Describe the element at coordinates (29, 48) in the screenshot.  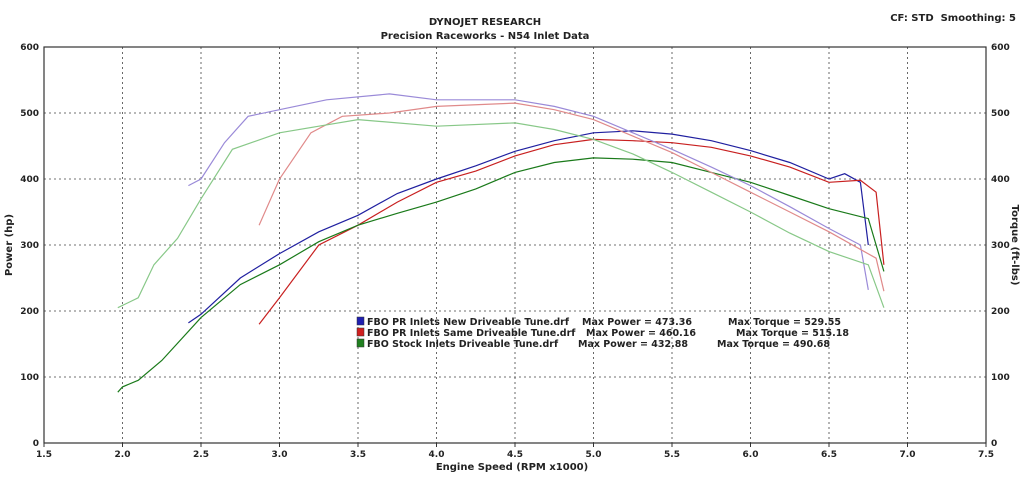
I see `y-tick-label: 600` at that location.